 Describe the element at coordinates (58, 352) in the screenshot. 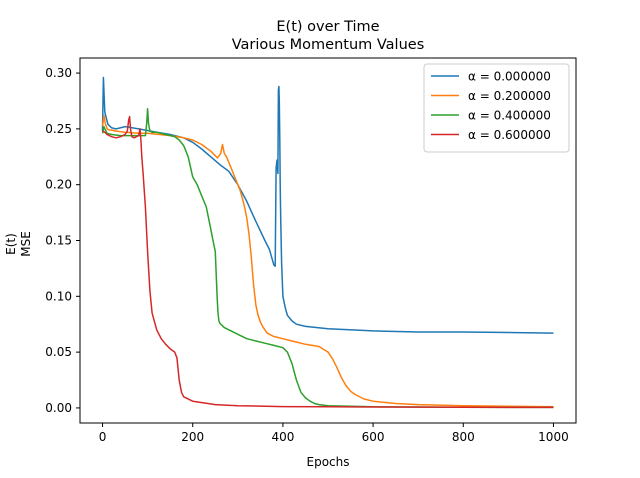

I see `y-tick-label: 0.05` at that location.